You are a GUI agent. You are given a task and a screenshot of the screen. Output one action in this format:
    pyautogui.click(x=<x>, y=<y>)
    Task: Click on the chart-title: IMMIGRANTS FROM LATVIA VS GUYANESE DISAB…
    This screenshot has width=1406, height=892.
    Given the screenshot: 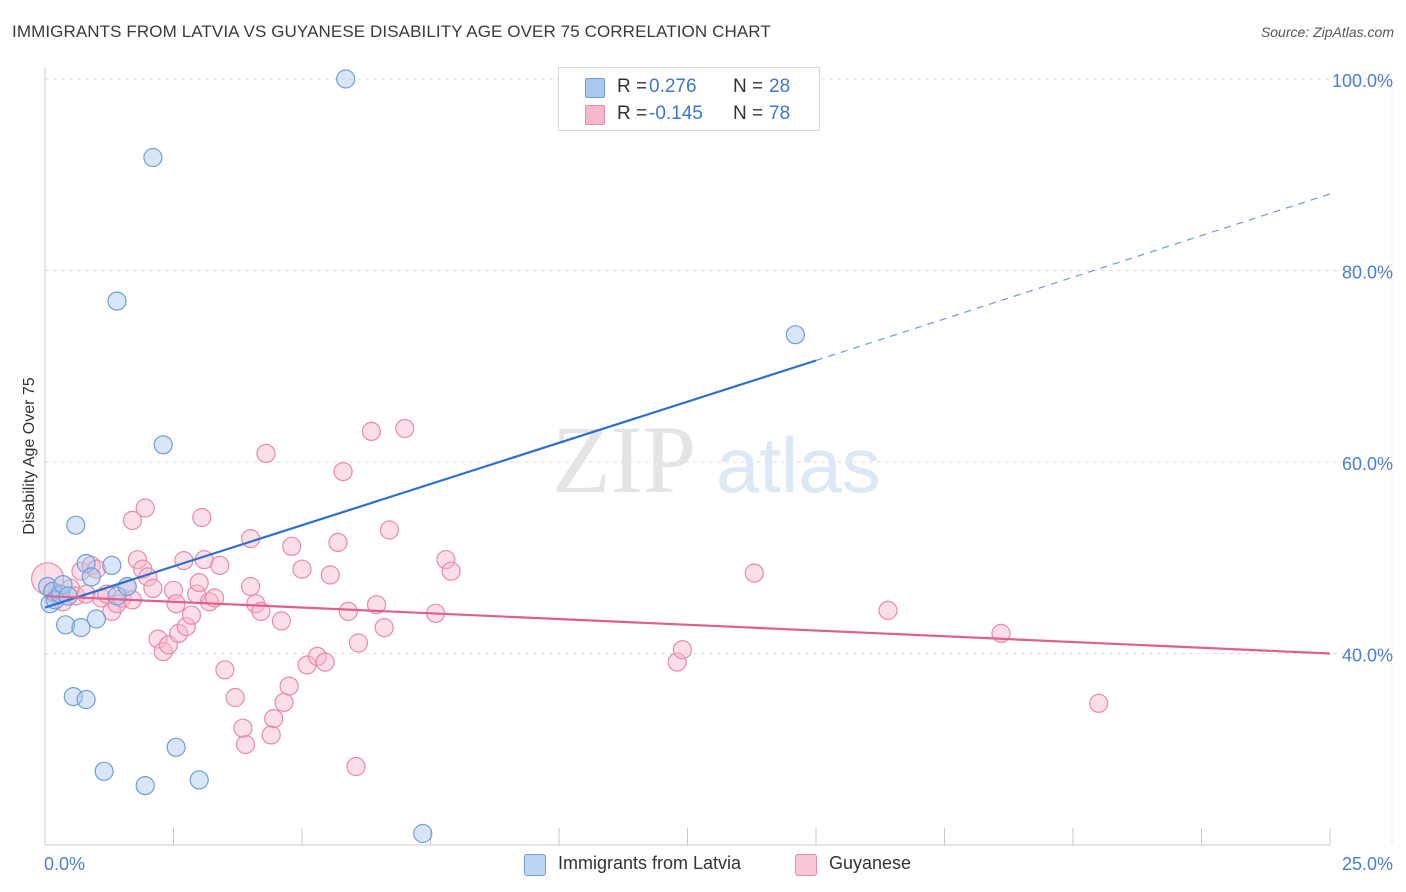 What is the action you would take?
    pyautogui.click(x=391, y=31)
    